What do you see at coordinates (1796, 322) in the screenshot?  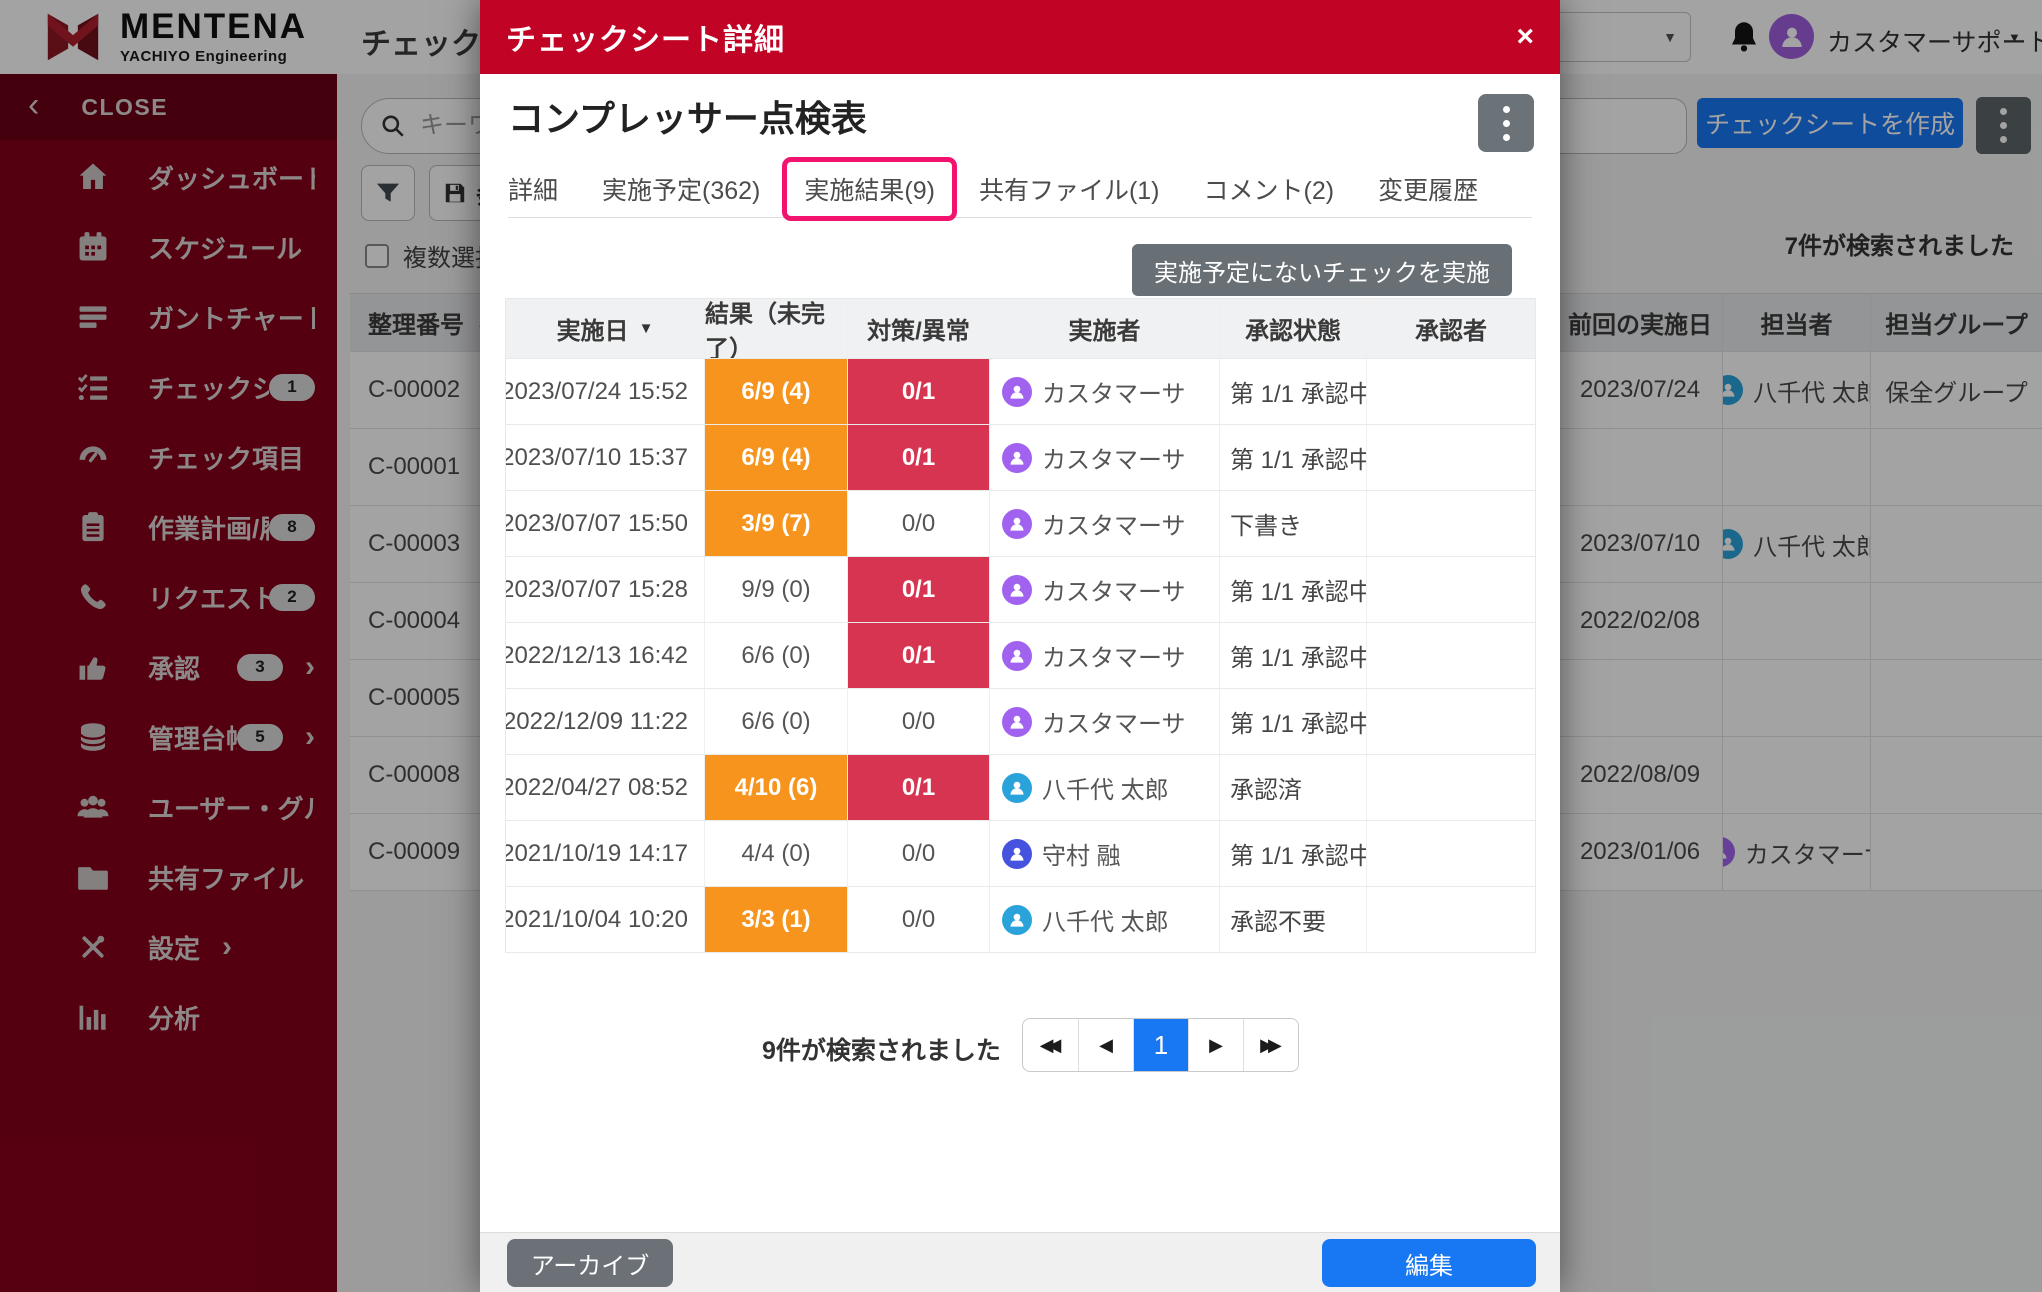 I see `column-assignee: 担当者` at bounding box center [1796, 322].